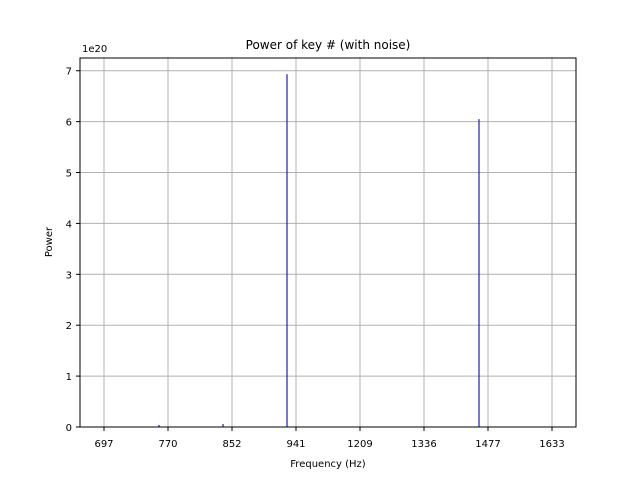  Describe the element at coordinates (231, 444) in the screenshot. I see `x-tick-label: 852` at that location.